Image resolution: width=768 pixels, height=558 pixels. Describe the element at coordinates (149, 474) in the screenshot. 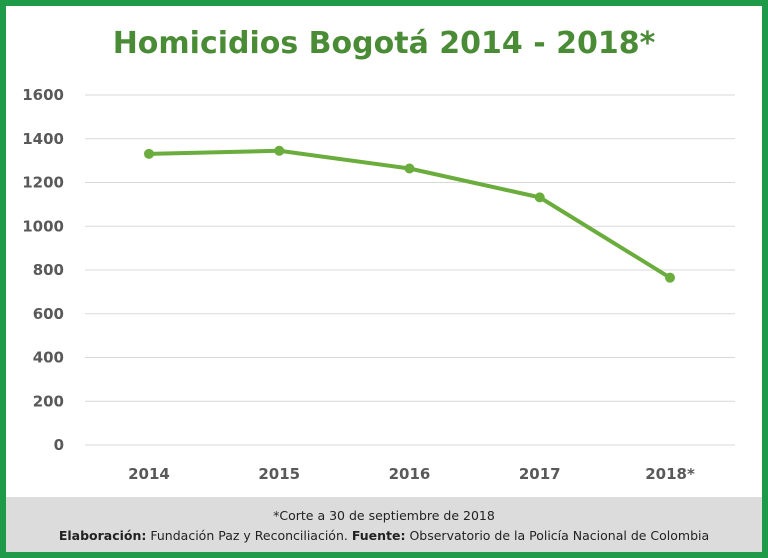

I see `x-tick-label: 2014` at that location.